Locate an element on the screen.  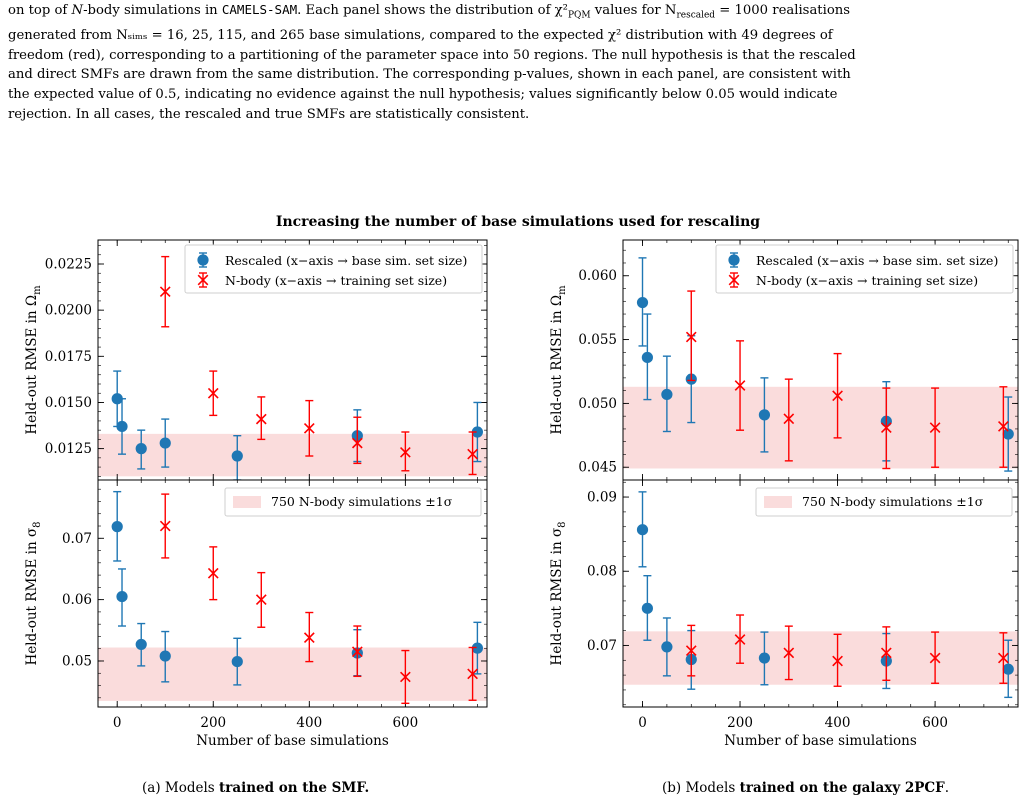
y-tick-label: 0.05 is located at coordinates (77, 661).